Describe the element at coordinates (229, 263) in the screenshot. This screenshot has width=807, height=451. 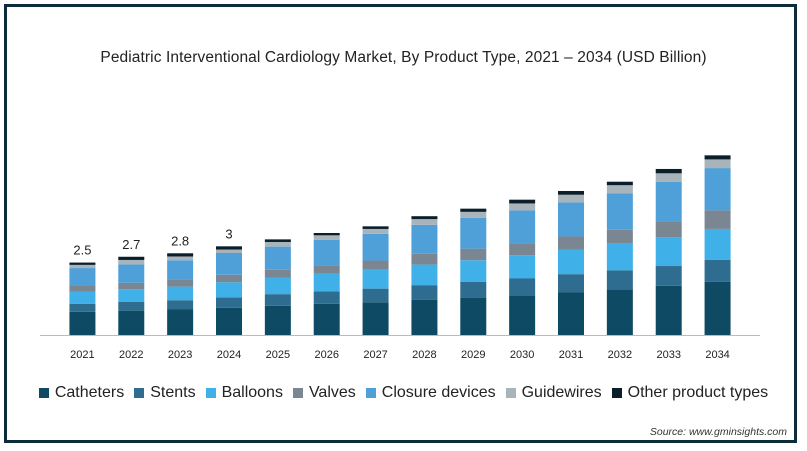
I see `bar-segment-closure-devices-2024` at that location.